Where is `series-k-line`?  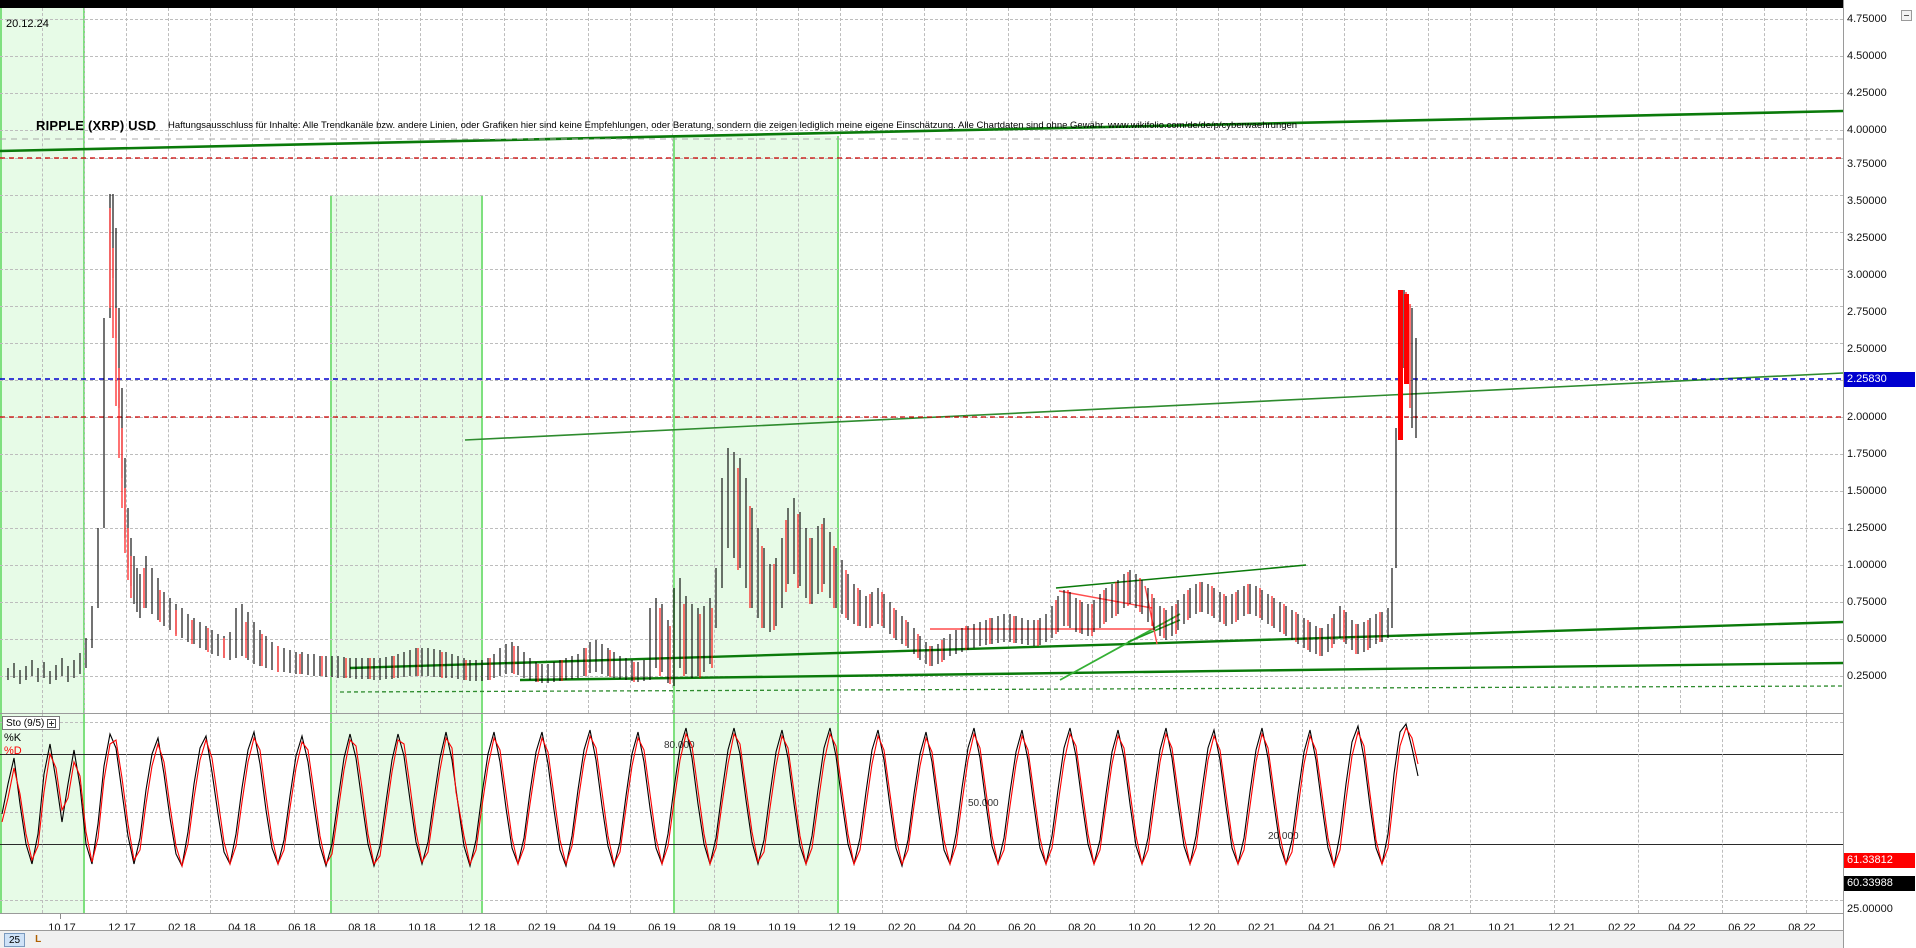
series-k-line is located at coordinates (710, 795).